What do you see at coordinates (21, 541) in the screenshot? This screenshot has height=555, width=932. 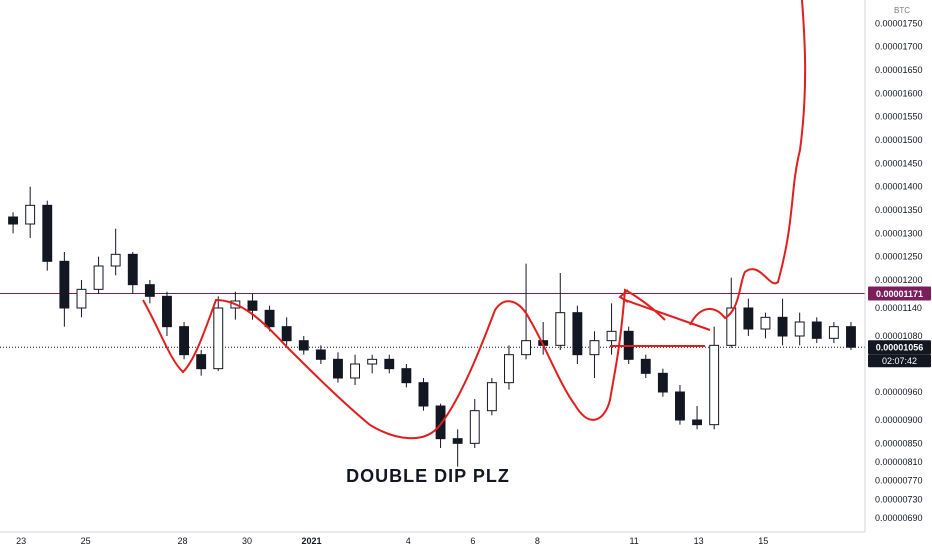 I see `time-tick-label: 23` at bounding box center [21, 541].